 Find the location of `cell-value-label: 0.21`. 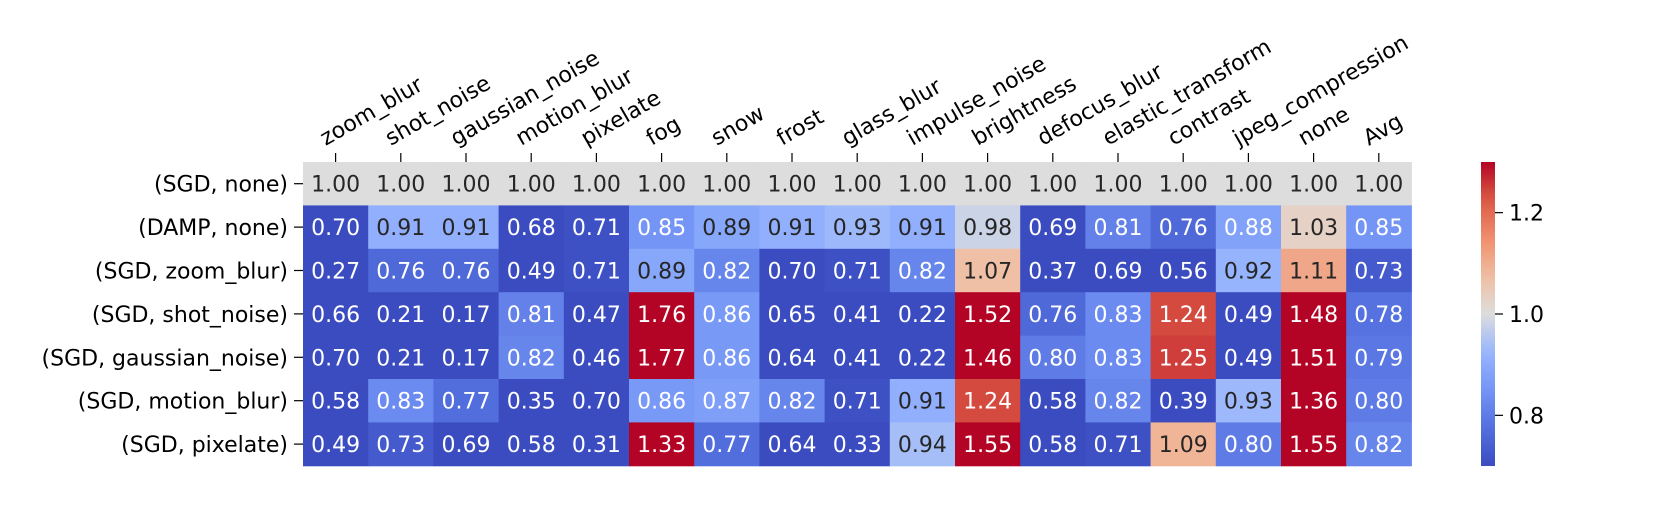

cell-value-label: 0.21 is located at coordinates (400, 358).